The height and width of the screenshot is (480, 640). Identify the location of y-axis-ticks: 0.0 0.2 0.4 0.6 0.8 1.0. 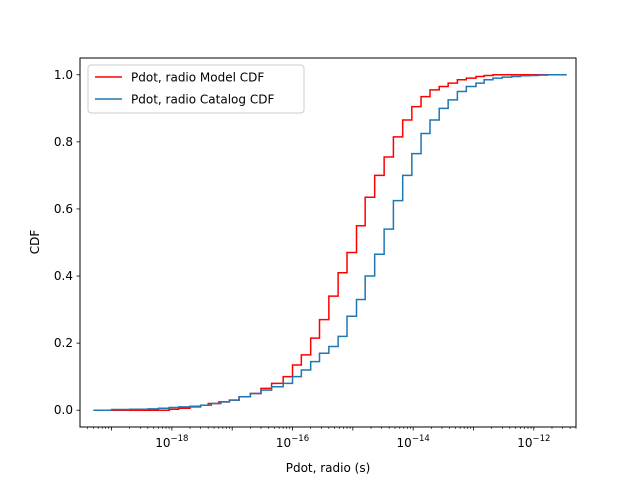
(67, 242).